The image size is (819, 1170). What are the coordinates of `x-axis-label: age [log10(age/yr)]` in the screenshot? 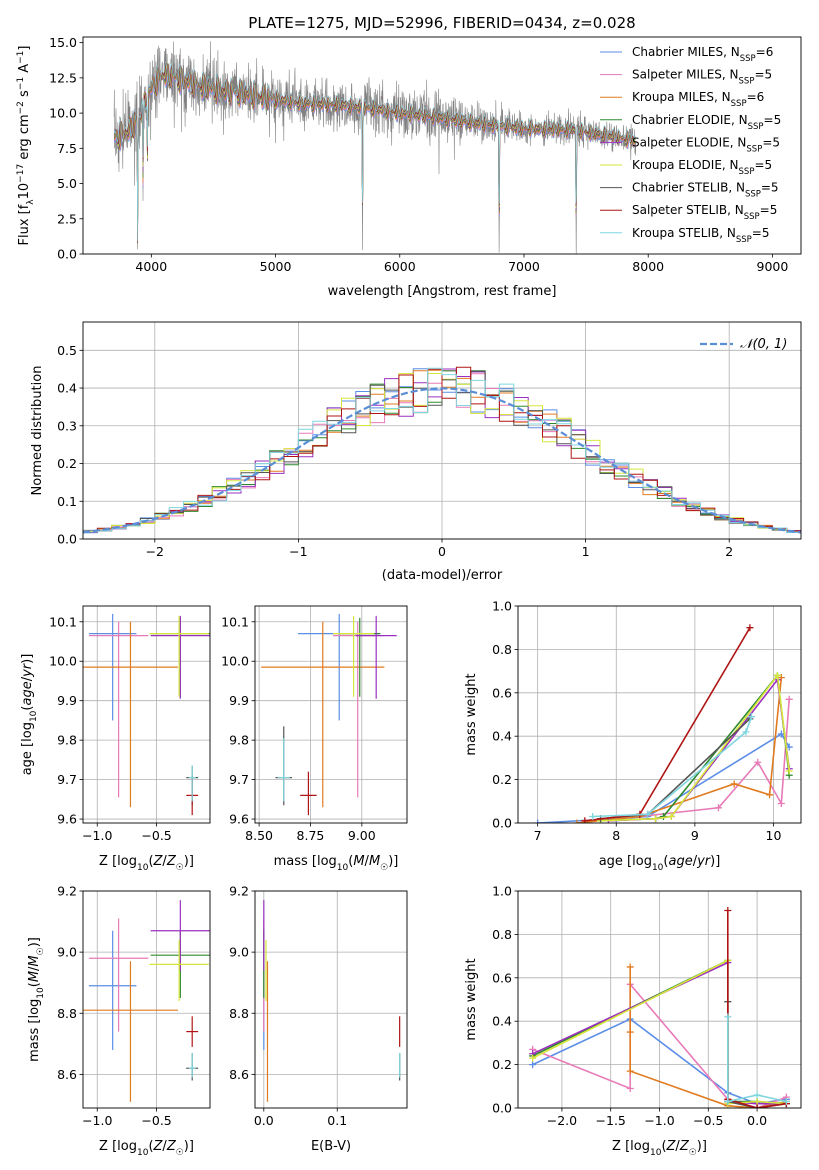 It's located at (660, 863).